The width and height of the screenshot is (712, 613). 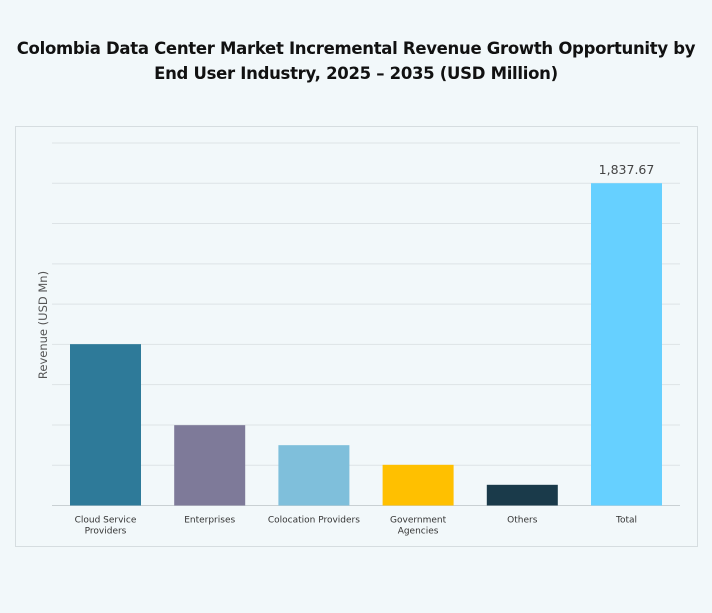 I want to click on x-tick-label: Total, so click(x=626, y=521).